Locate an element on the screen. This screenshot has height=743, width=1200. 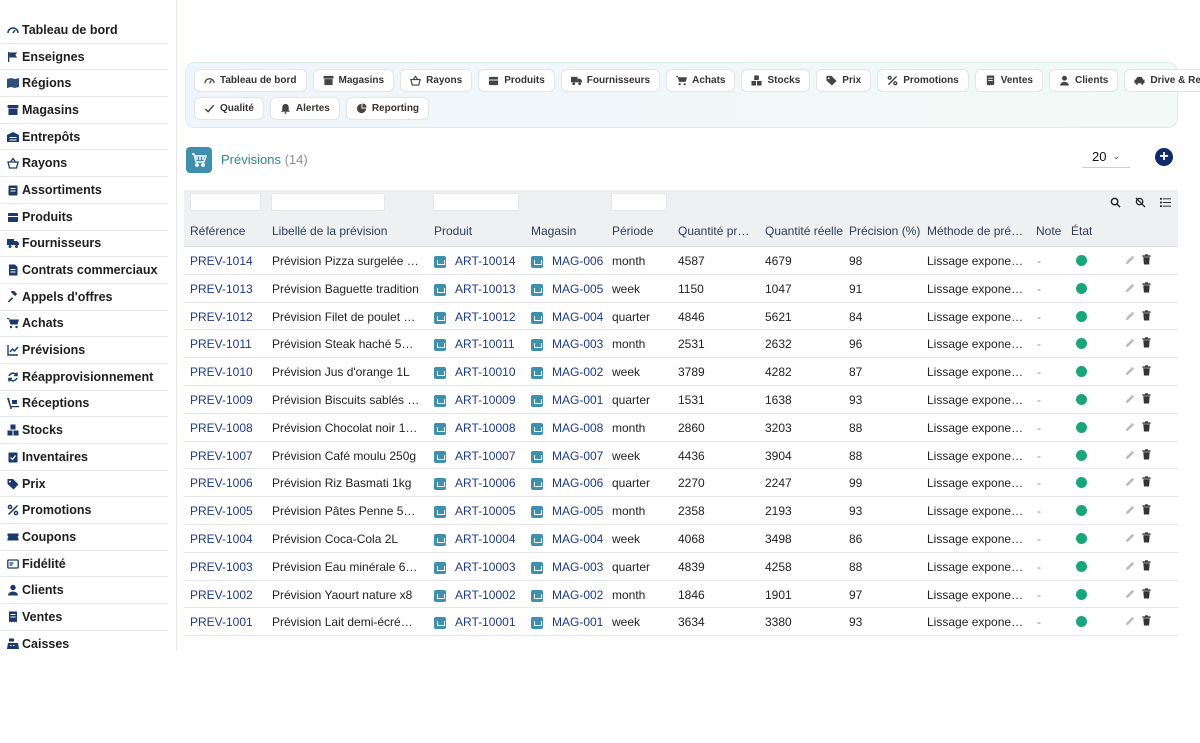
sidebar-item-contrats-commerciaux: Contrats commerciaux is located at coordinates (84, 270).